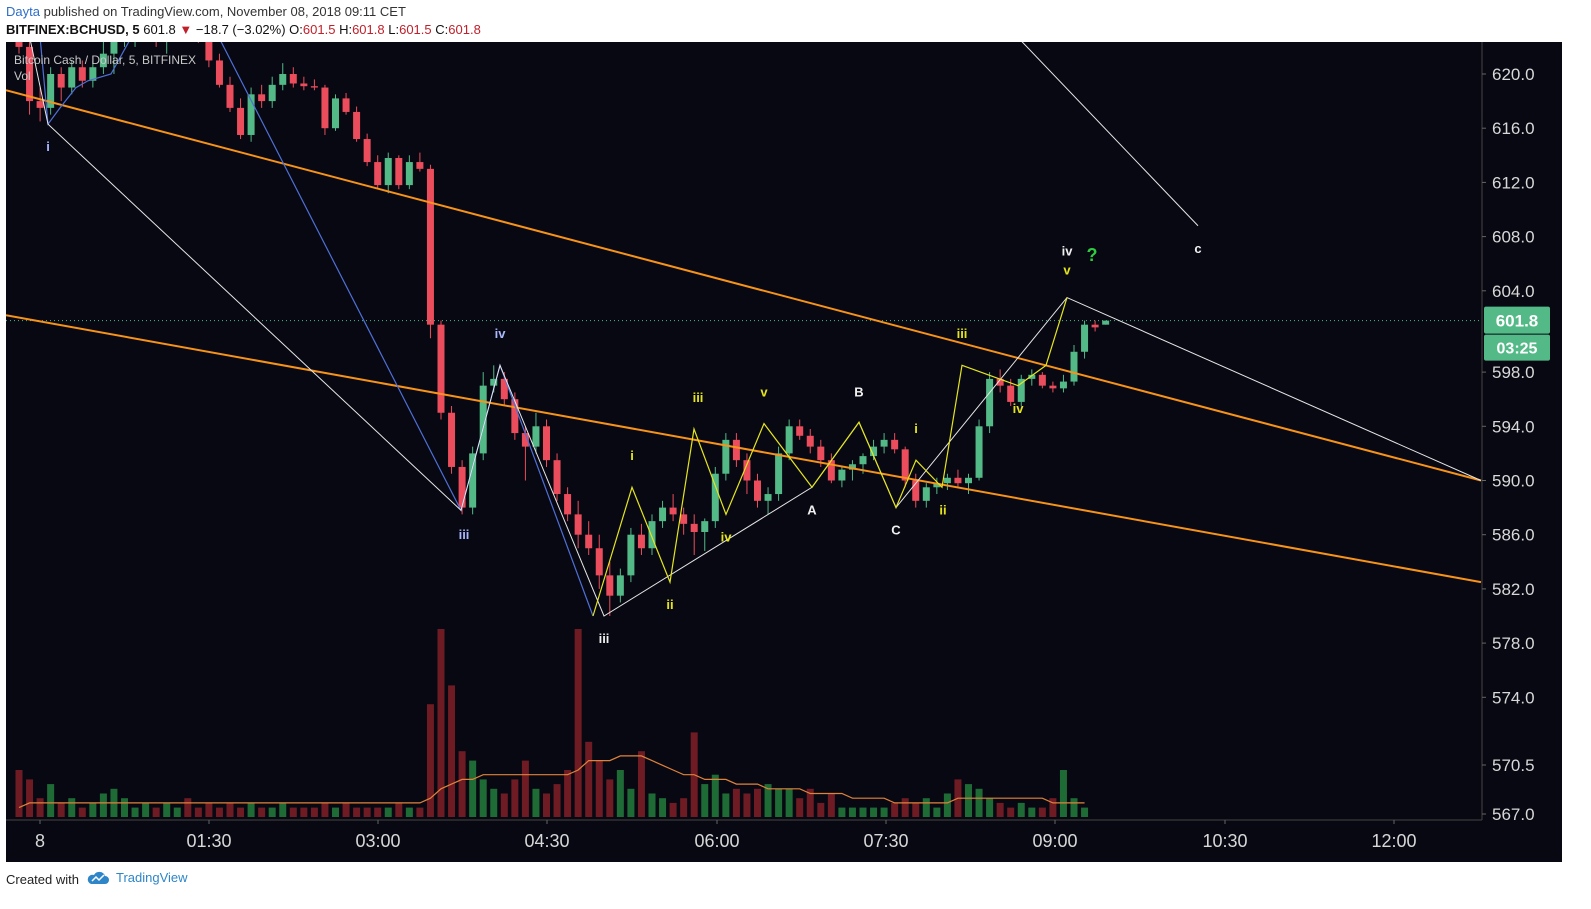  I want to click on price-tick-label: 620.0, so click(1513, 74).